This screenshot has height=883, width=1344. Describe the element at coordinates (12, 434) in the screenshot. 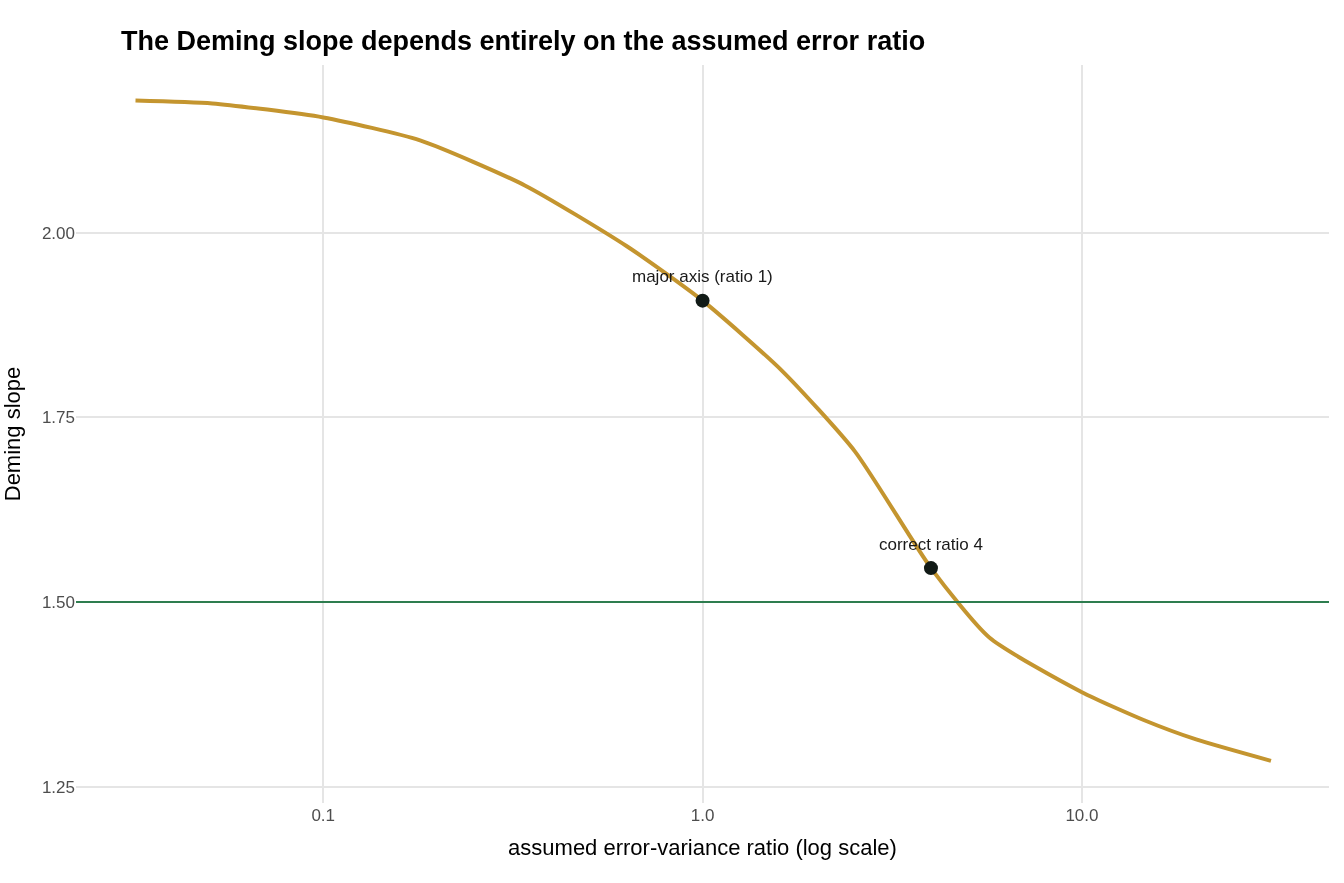

I see `y-axis-title: Deming slope` at that location.